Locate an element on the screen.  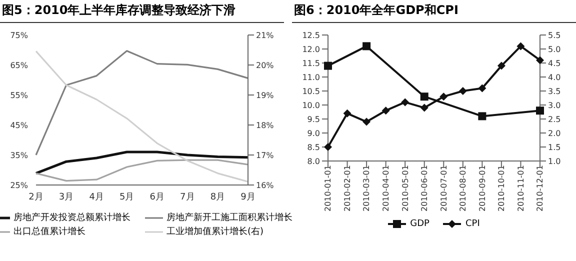
x-tick-label: 3月 is located at coordinates (66, 197).